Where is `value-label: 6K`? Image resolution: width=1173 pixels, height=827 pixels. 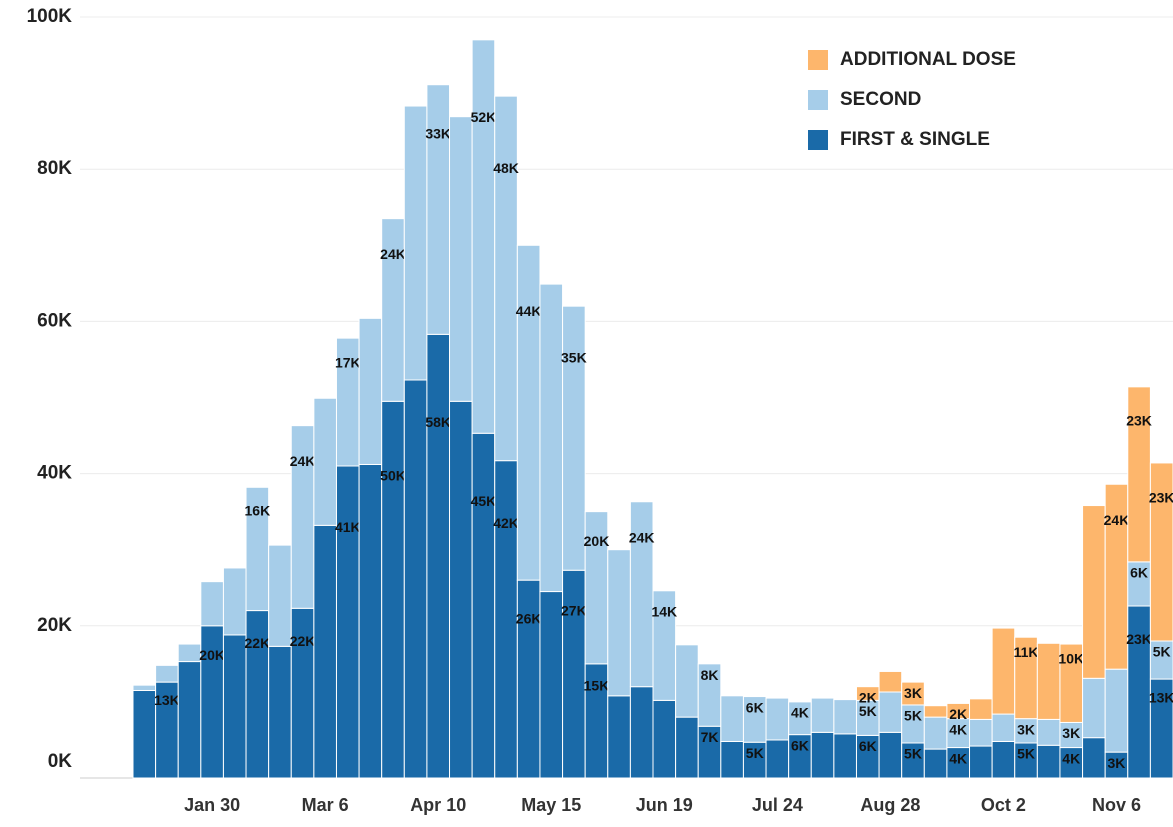
value-label: 6K is located at coordinates (755, 707).